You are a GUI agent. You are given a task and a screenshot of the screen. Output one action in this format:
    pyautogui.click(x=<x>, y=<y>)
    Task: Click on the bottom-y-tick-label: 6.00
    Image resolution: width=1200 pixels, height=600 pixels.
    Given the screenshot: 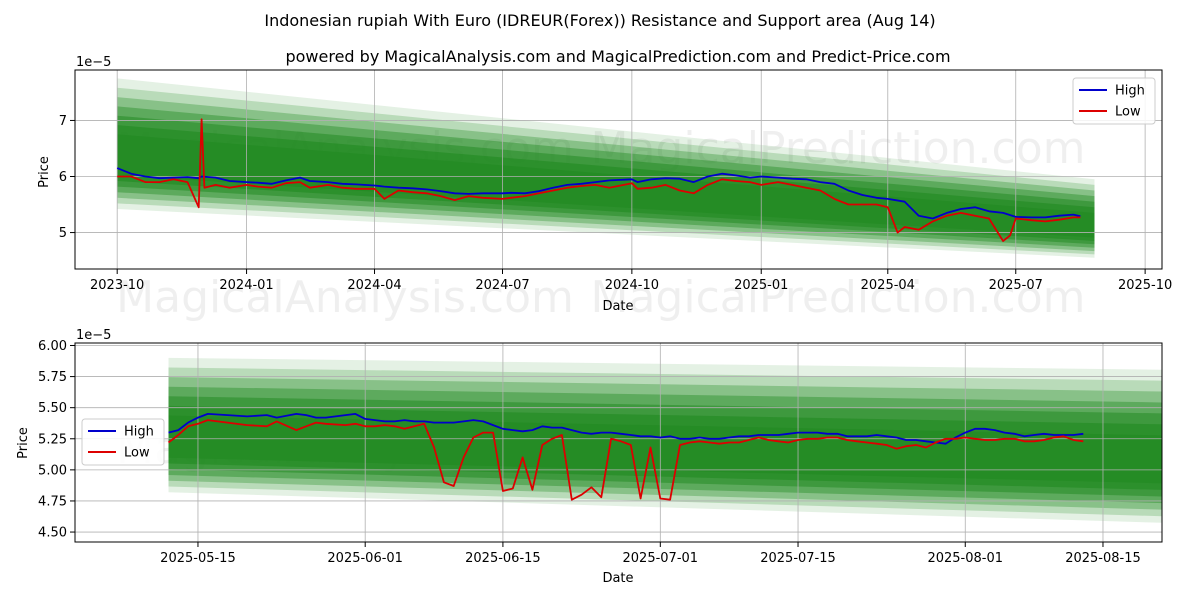 What is the action you would take?
    pyautogui.click(x=52, y=346)
    